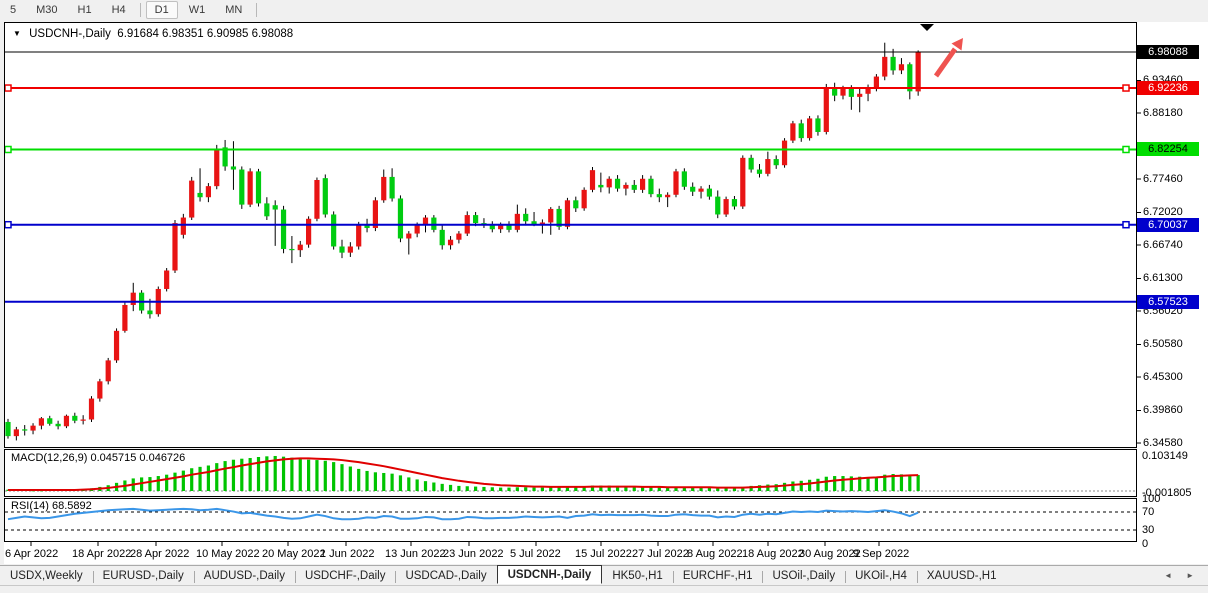  What do you see at coordinates (803, 576) in the screenshot?
I see `tab-usoil-daily: USOil-,Daily` at bounding box center [803, 576].